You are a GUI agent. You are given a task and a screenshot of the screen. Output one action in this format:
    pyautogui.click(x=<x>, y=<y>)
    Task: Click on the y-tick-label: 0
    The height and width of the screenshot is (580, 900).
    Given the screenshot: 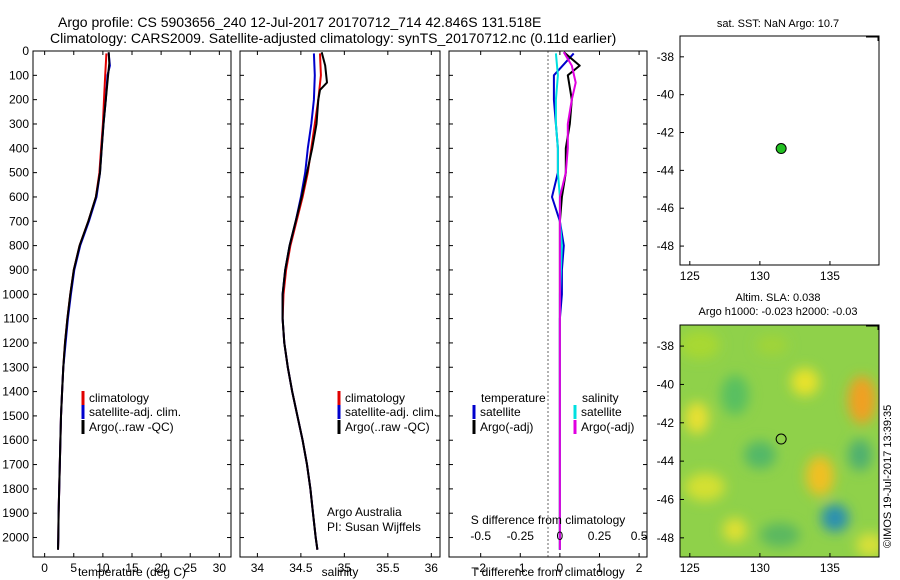 What is the action you would take?
    pyautogui.click(x=25, y=51)
    